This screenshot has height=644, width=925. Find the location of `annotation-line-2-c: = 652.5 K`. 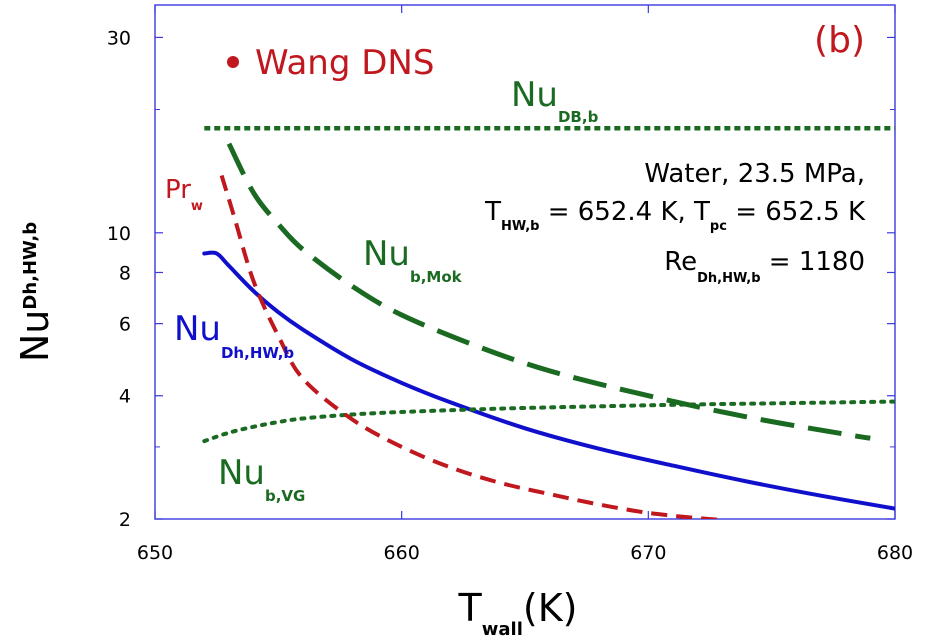

annotation-line-2-c: = 652.5 K is located at coordinates (796, 212).